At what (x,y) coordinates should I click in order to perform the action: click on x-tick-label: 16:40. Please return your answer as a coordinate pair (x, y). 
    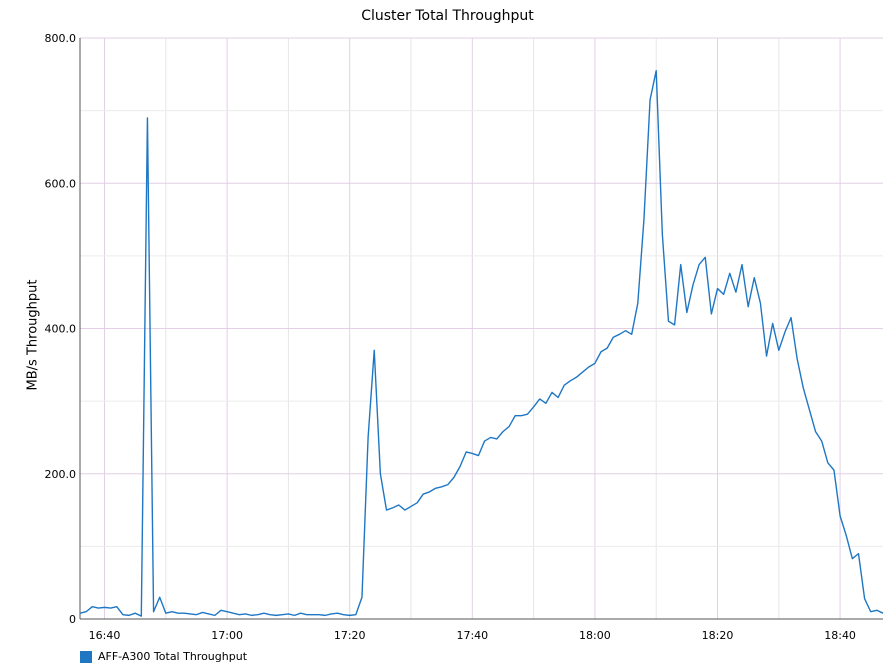
    Looking at the image, I should click on (105, 635).